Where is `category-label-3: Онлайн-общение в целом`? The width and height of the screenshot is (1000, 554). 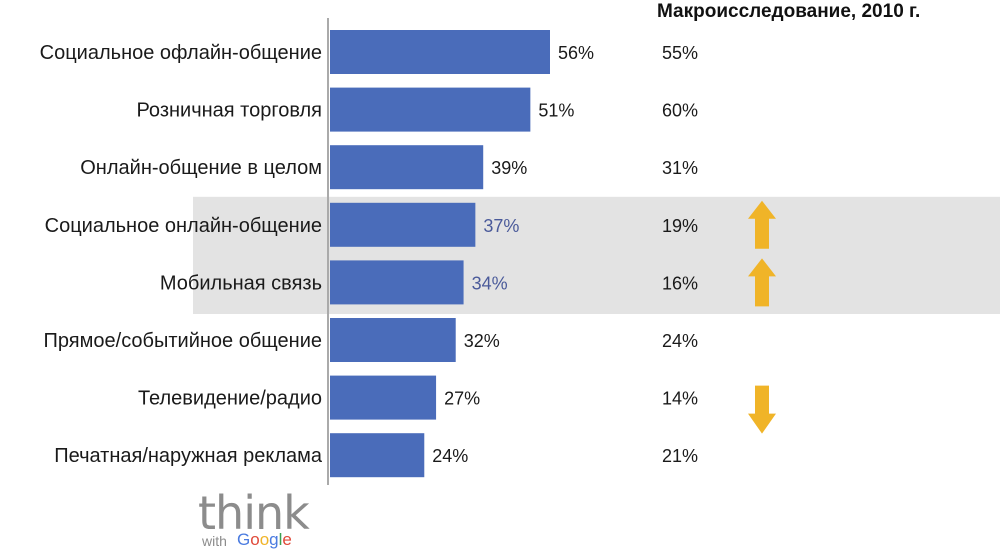 category-label-3: Онлайн-общение в целом is located at coordinates (201, 168).